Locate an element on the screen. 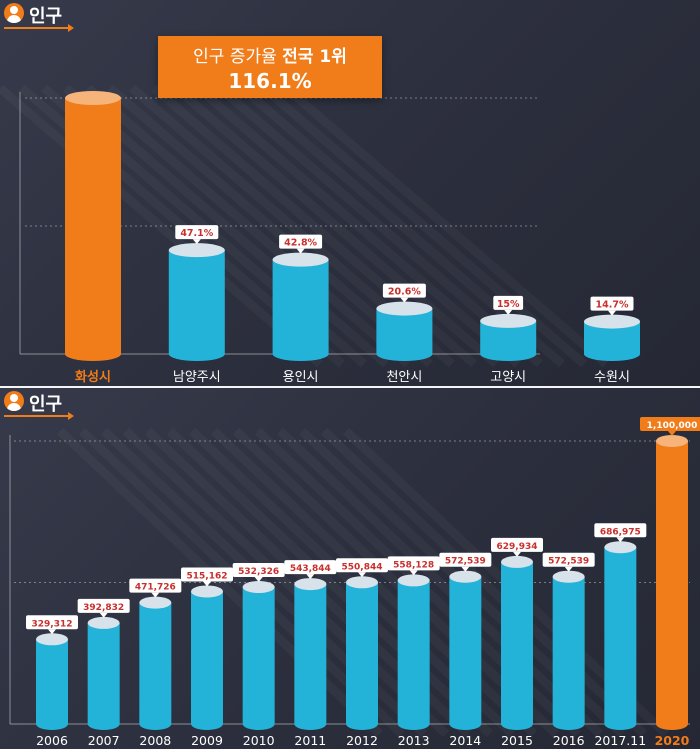 Image resolution: width=700 pixels, height=749 pixels. category-label: 2011 is located at coordinates (310, 740).